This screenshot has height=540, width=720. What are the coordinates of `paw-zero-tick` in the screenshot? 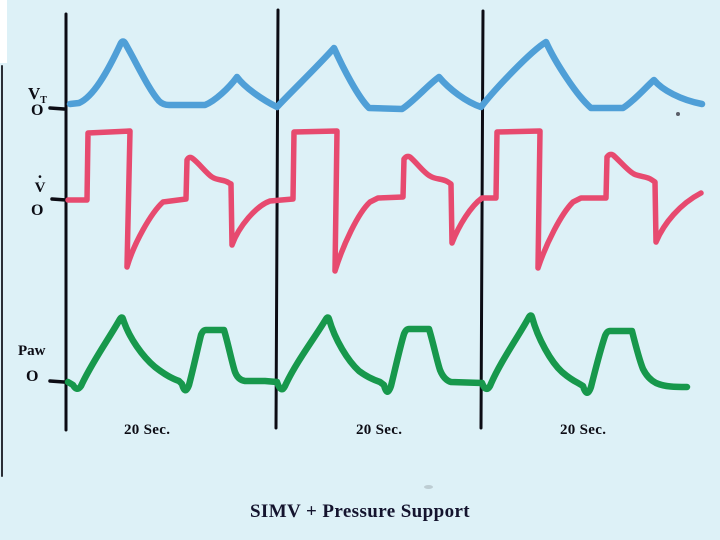 It's located at (57, 381).